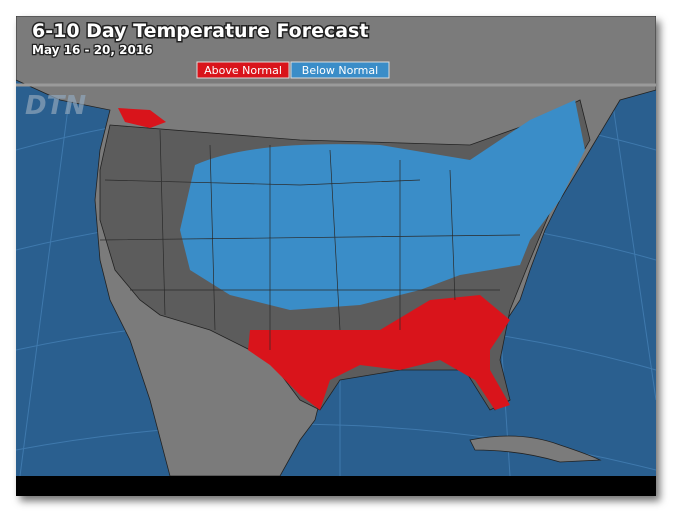 The width and height of the screenshot is (692, 532). Describe the element at coordinates (336, 486) in the screenshot. I see `bottom-bar` at that location.